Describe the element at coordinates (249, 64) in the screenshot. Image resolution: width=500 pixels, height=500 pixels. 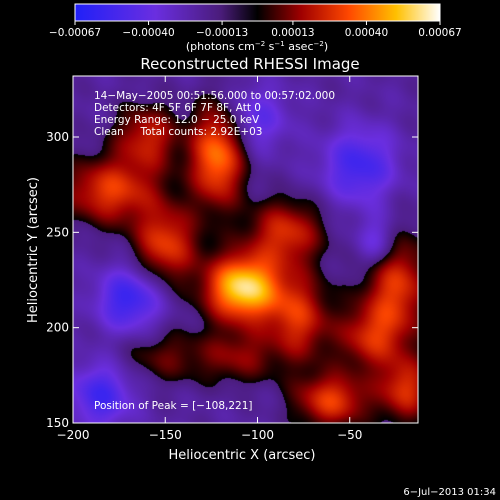
I see `chart-title: Reconstructed RHESSI Image` at that location.